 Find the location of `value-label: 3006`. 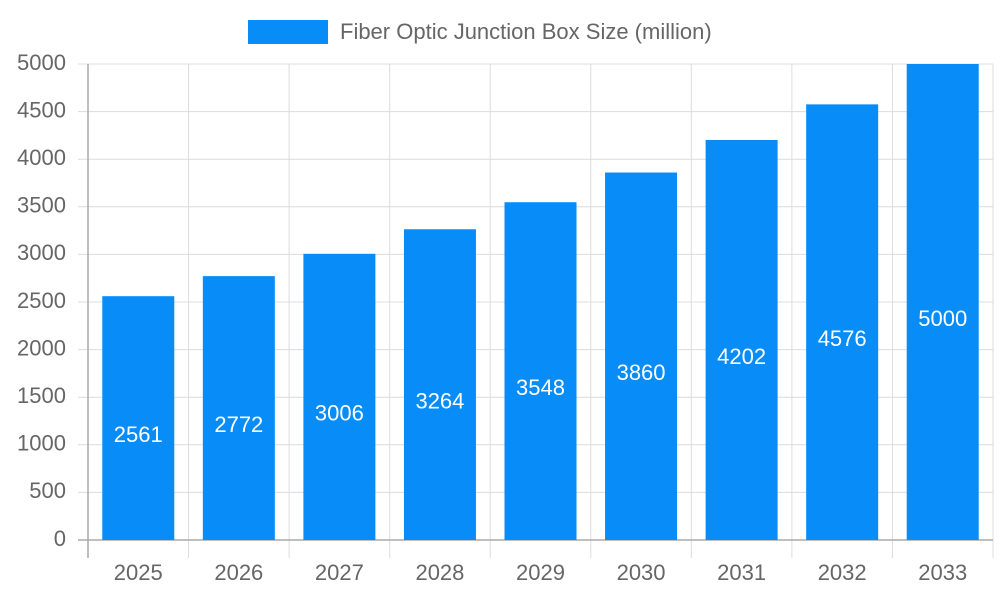

value-label: 3006 is located at coordinates (339, 413).